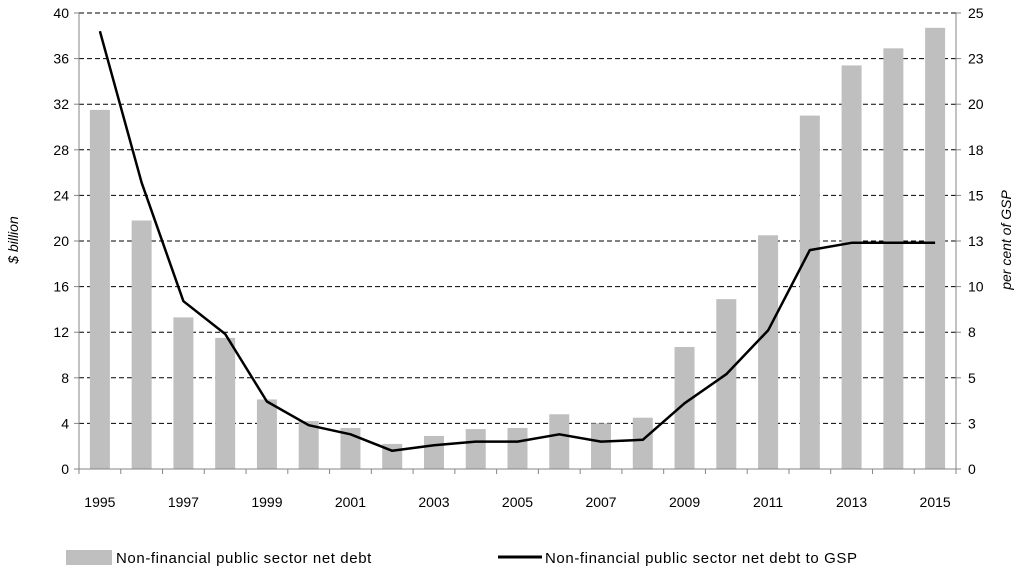 This screenshot has height=570, width=1017. I want to click on left-tick-label: 0, so click(65, 469).